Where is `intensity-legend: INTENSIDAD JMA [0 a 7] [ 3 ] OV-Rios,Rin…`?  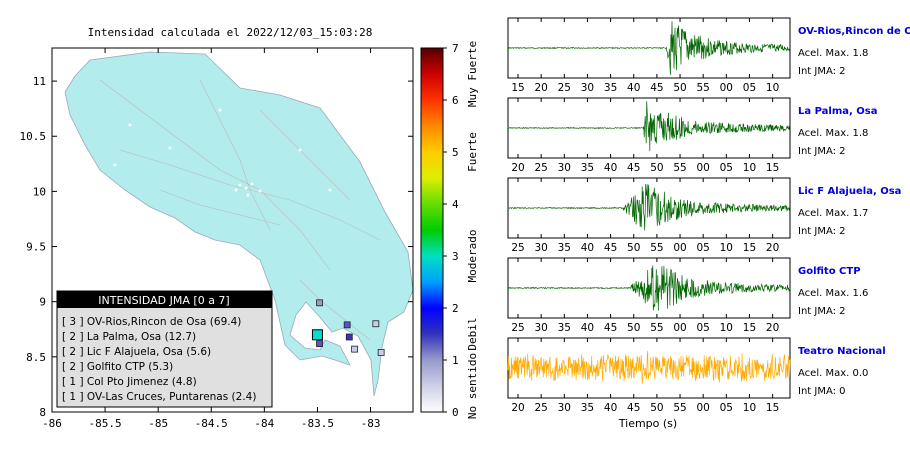 intensity-legend: INTENSIDAD JMA [0 a 7] [ 3 ] OV-Rios,Rin… is located at coordinates (164, 349).